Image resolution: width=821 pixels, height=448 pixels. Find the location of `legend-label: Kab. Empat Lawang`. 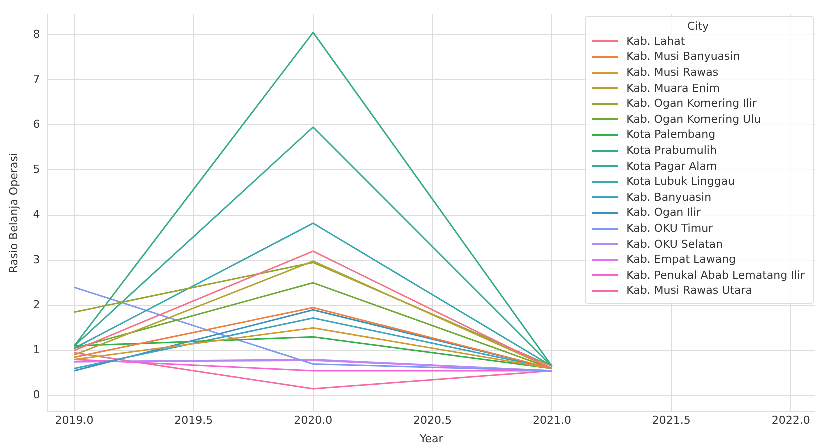

legend-label: Kab. Empat Lawang is located at coordinates (681, 259).